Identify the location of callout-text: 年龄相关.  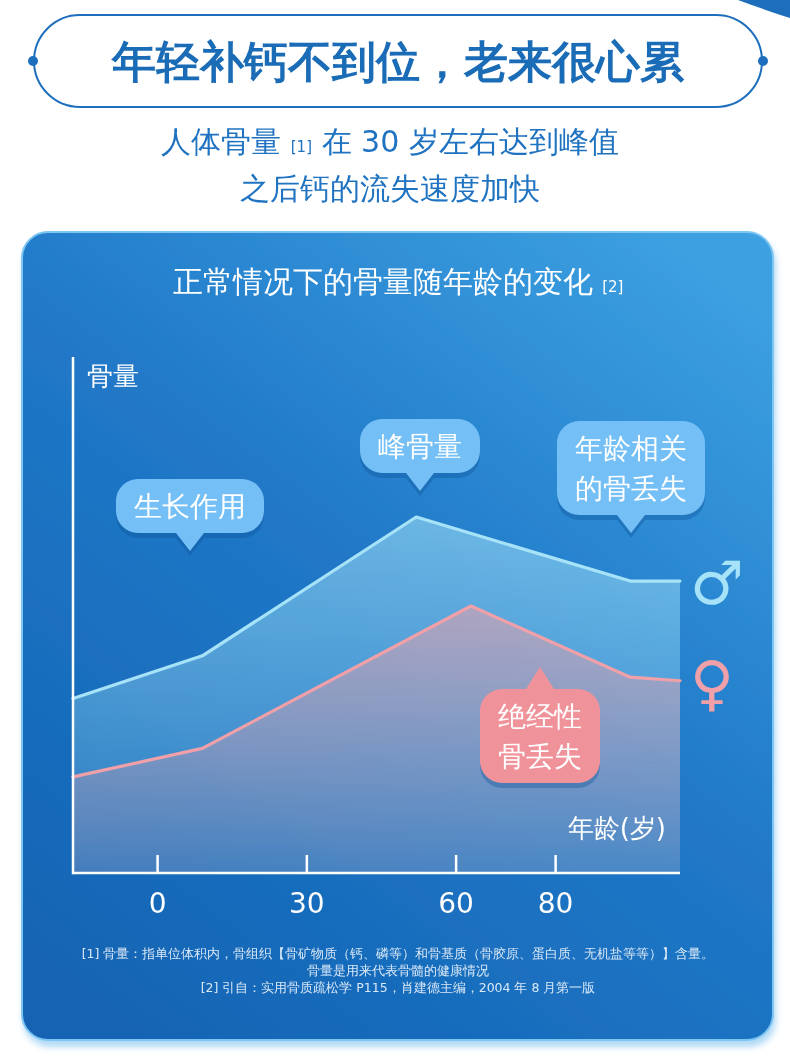
(631, 448).